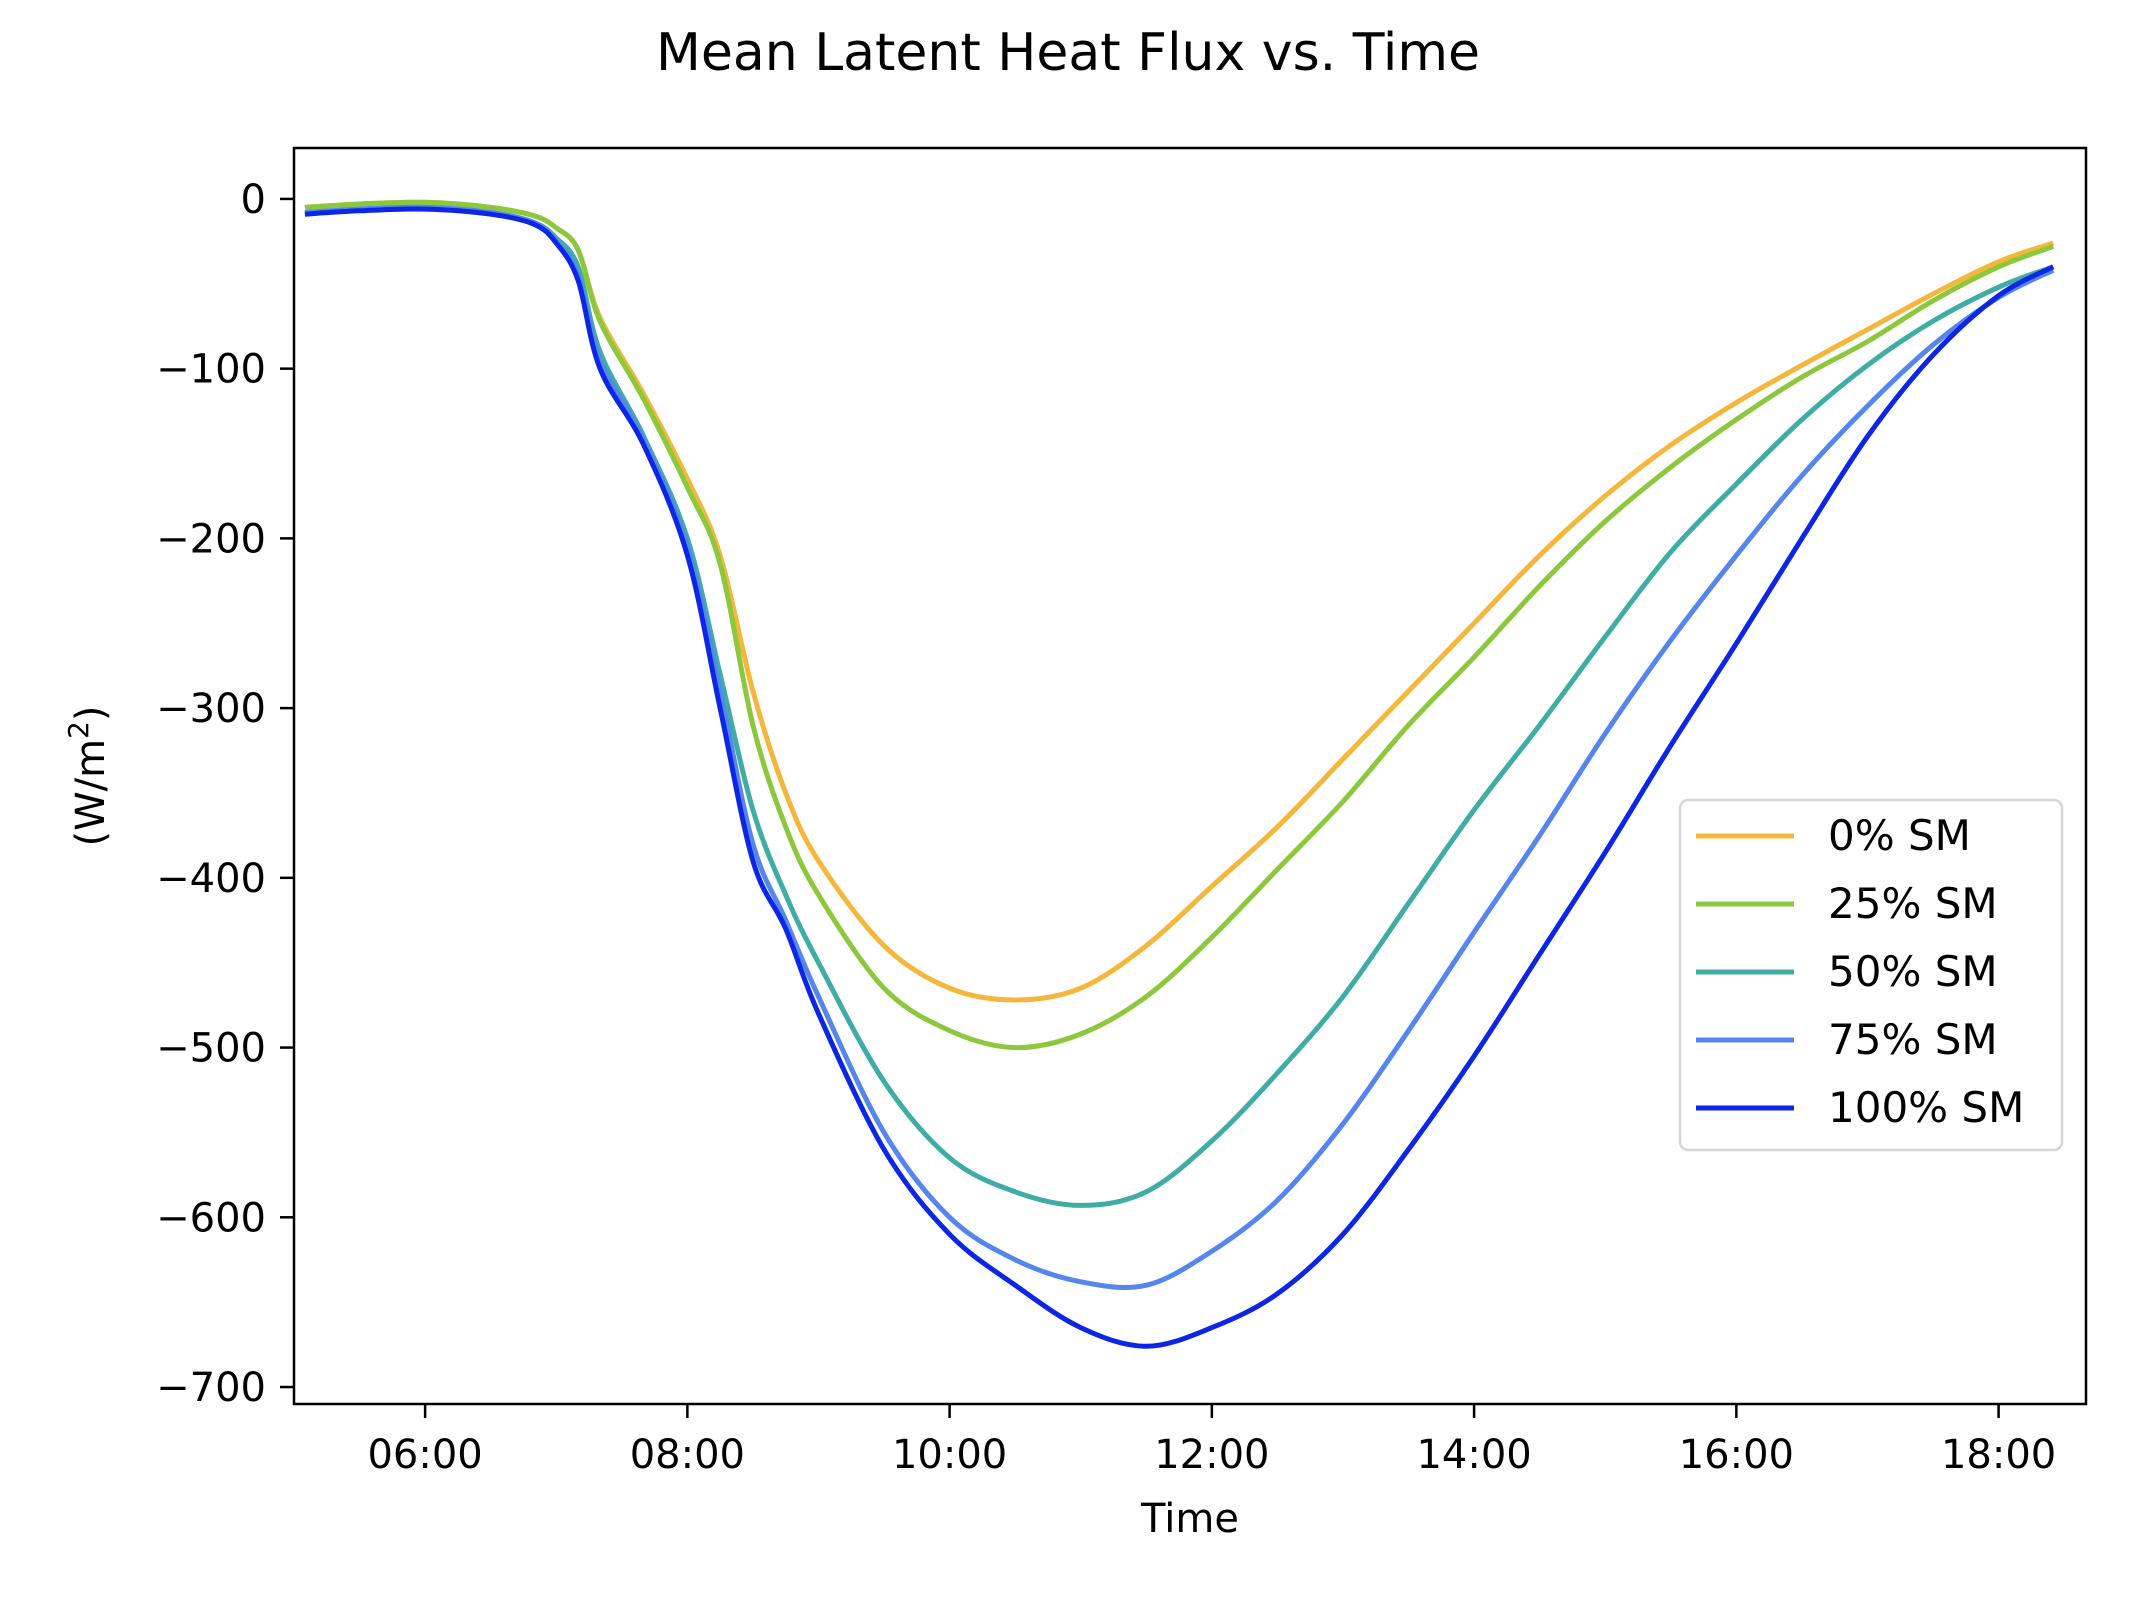  I want to click on y-tick-label: −400, so click(211, 879).